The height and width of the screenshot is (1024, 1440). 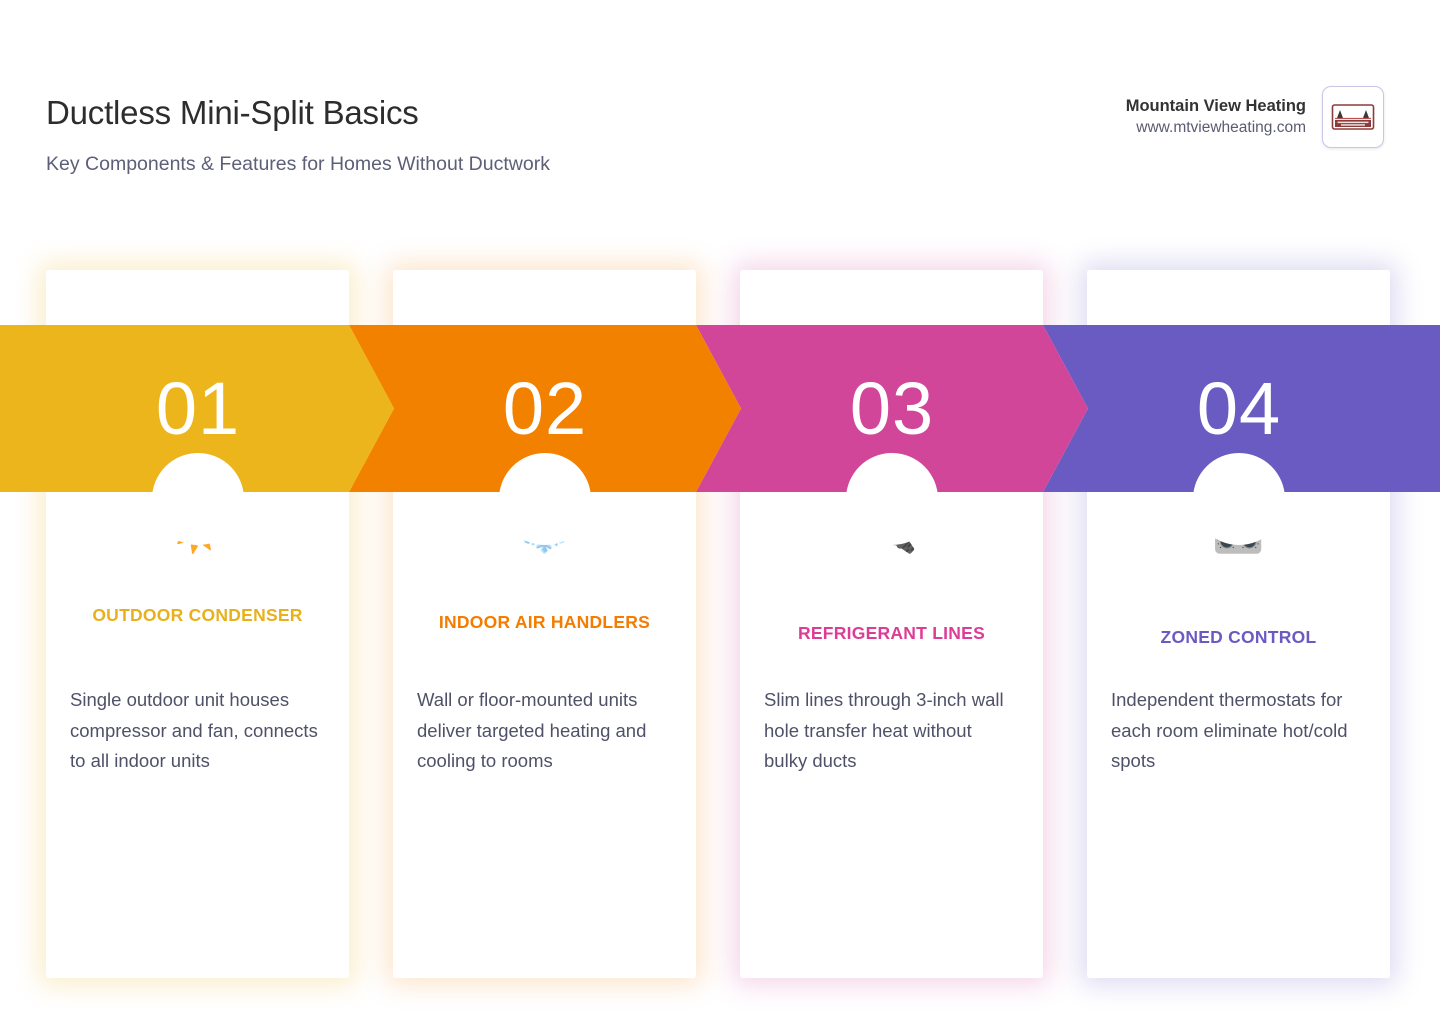 I want to click on brand-url: www.mtviewheating.com, so click(x=1221, y=127).